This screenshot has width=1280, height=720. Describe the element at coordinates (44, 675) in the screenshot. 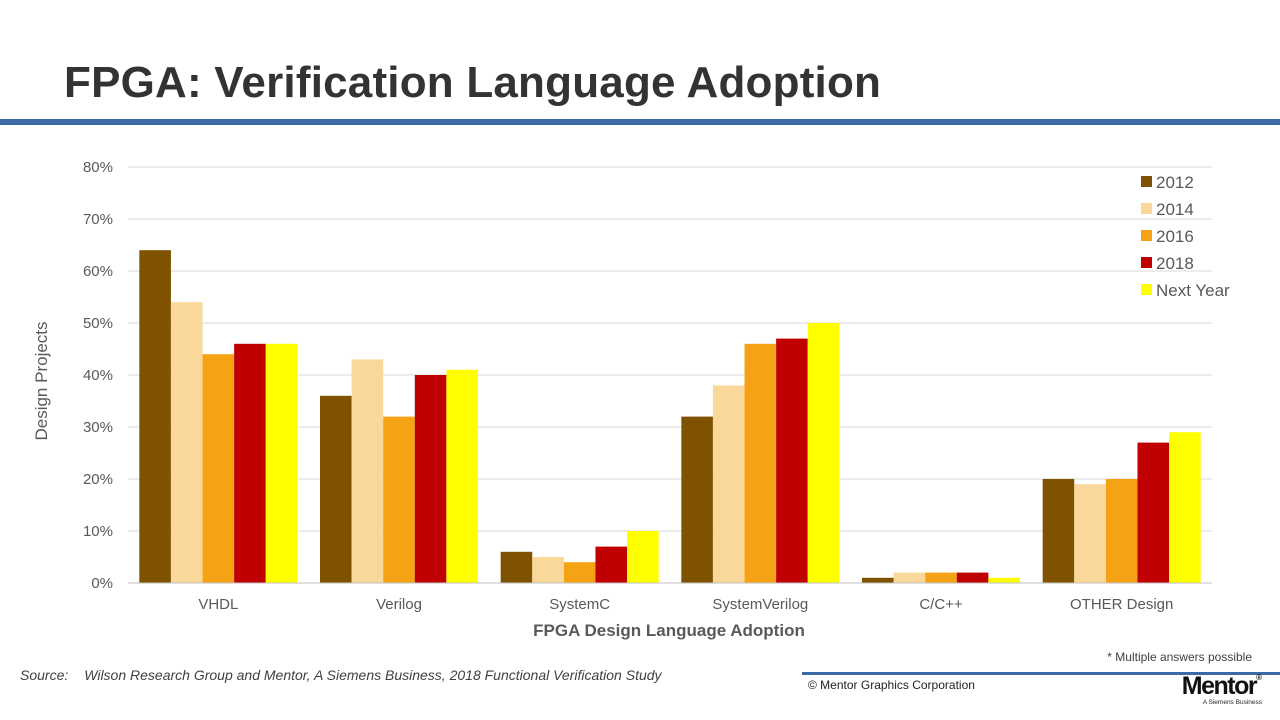

I see `source-label: Source:` at that location.